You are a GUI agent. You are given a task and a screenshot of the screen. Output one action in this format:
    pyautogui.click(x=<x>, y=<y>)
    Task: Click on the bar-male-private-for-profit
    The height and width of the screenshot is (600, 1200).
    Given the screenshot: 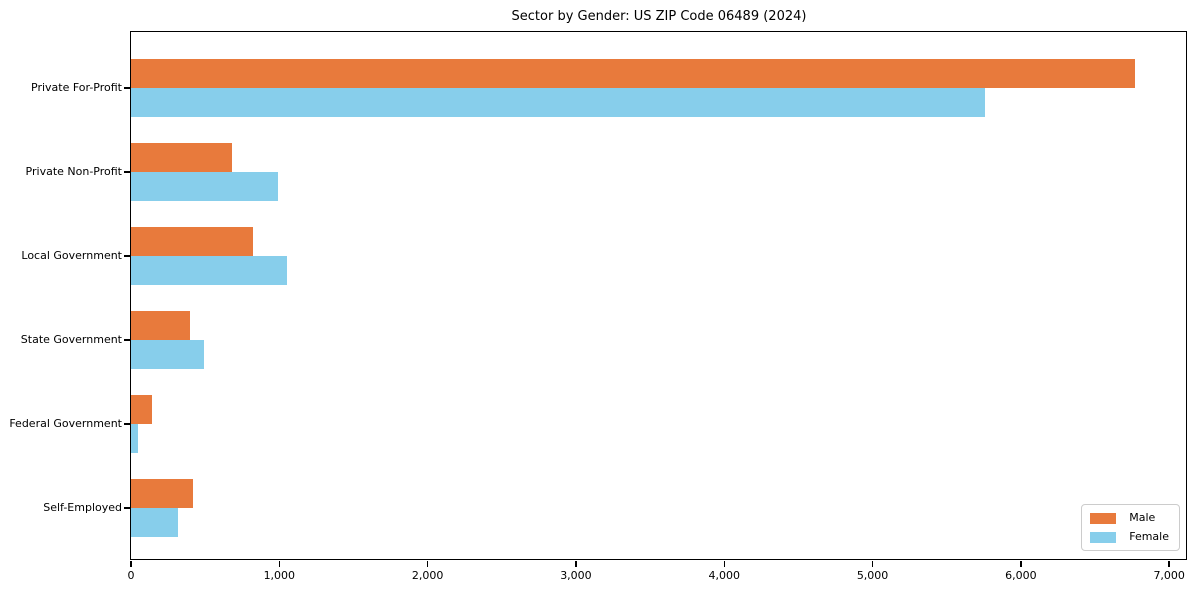 What is the action you would take?
    pyautogui.click(x=633, y=73)
    